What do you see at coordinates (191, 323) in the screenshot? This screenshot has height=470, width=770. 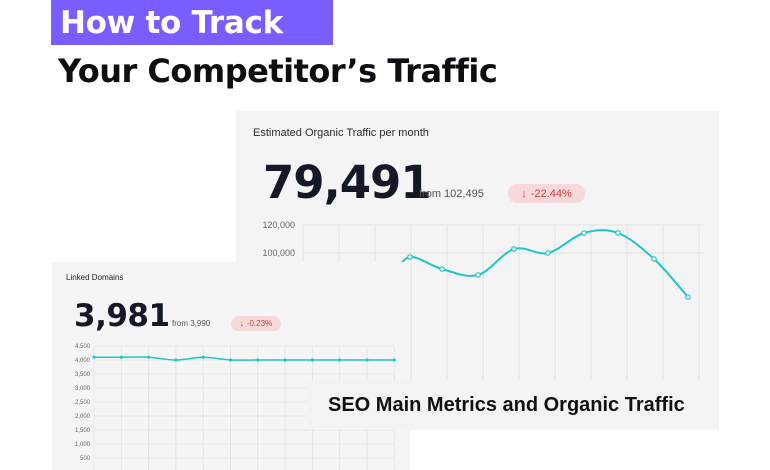 I see `domains-from-value: from 3,990` at bounding box center [191, 323].